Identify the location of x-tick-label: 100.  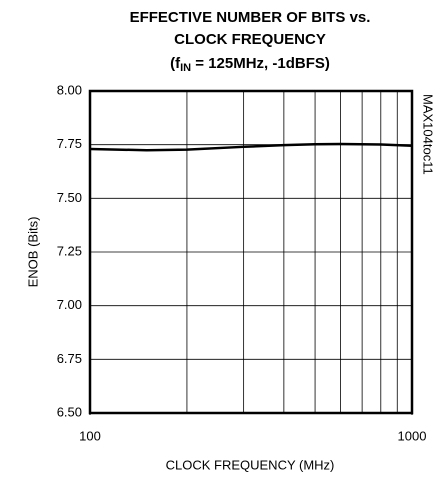
(90, 435).